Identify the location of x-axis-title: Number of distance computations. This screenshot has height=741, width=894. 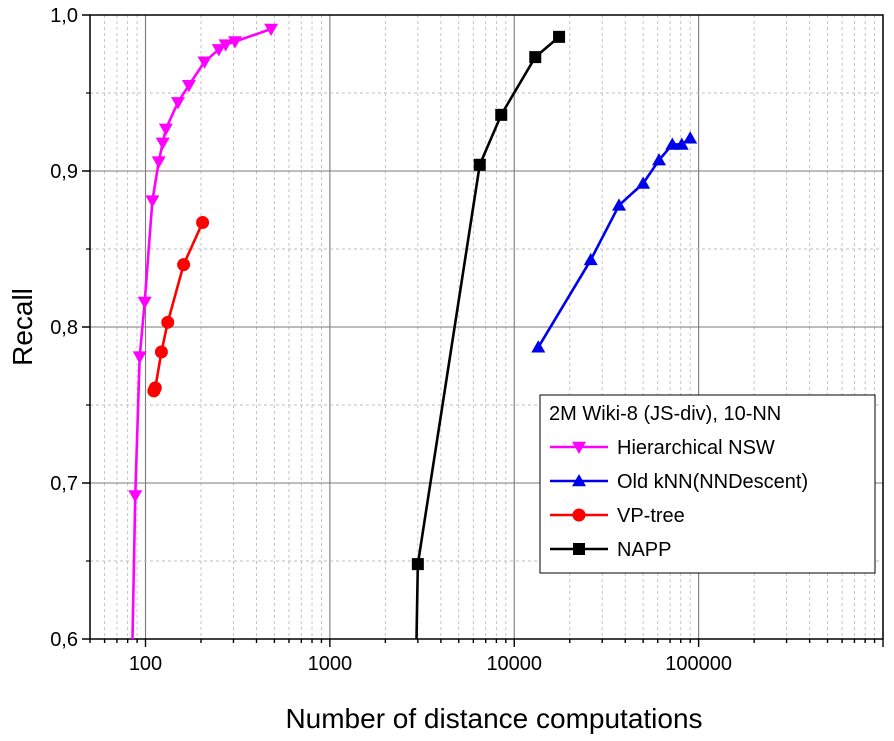
(493, 718).